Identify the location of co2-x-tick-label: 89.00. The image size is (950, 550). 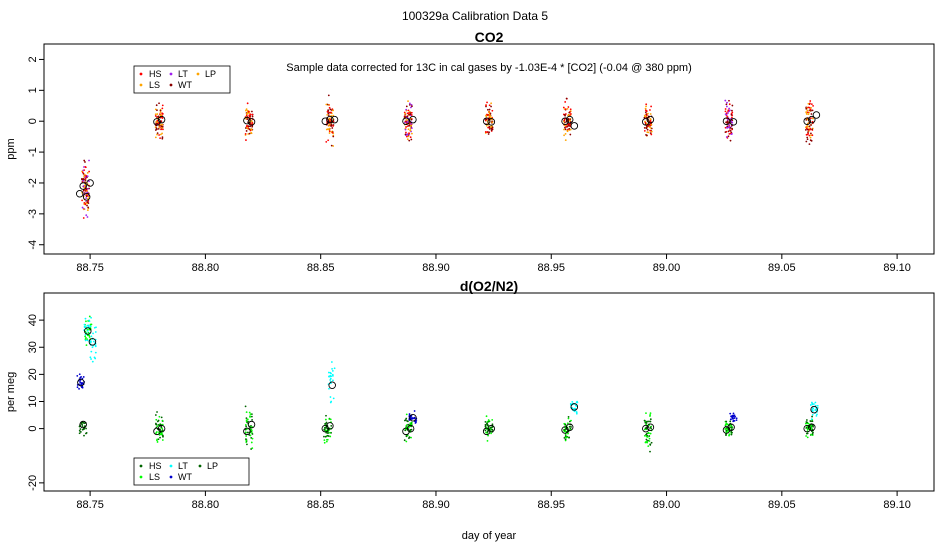
(667, 268).